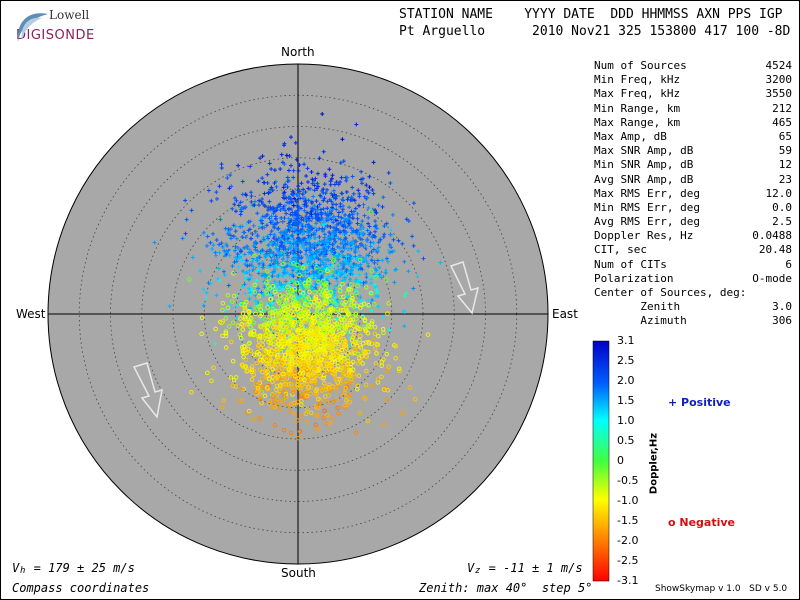  I want to click on stat-row: Azimuth 306, so click(693, 321).